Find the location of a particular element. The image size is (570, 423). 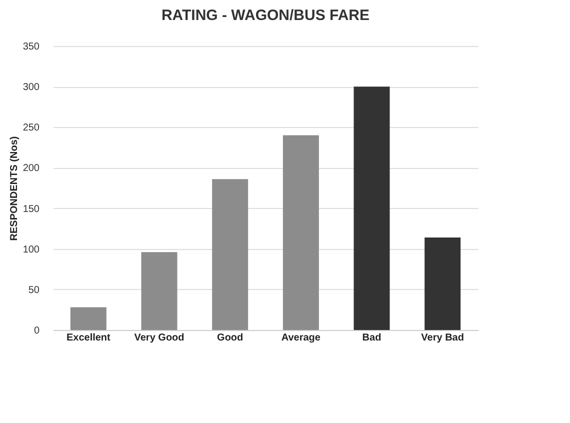

chart-title: RATING - WAGON/BUS FARE is located at coordinates (265, 15).